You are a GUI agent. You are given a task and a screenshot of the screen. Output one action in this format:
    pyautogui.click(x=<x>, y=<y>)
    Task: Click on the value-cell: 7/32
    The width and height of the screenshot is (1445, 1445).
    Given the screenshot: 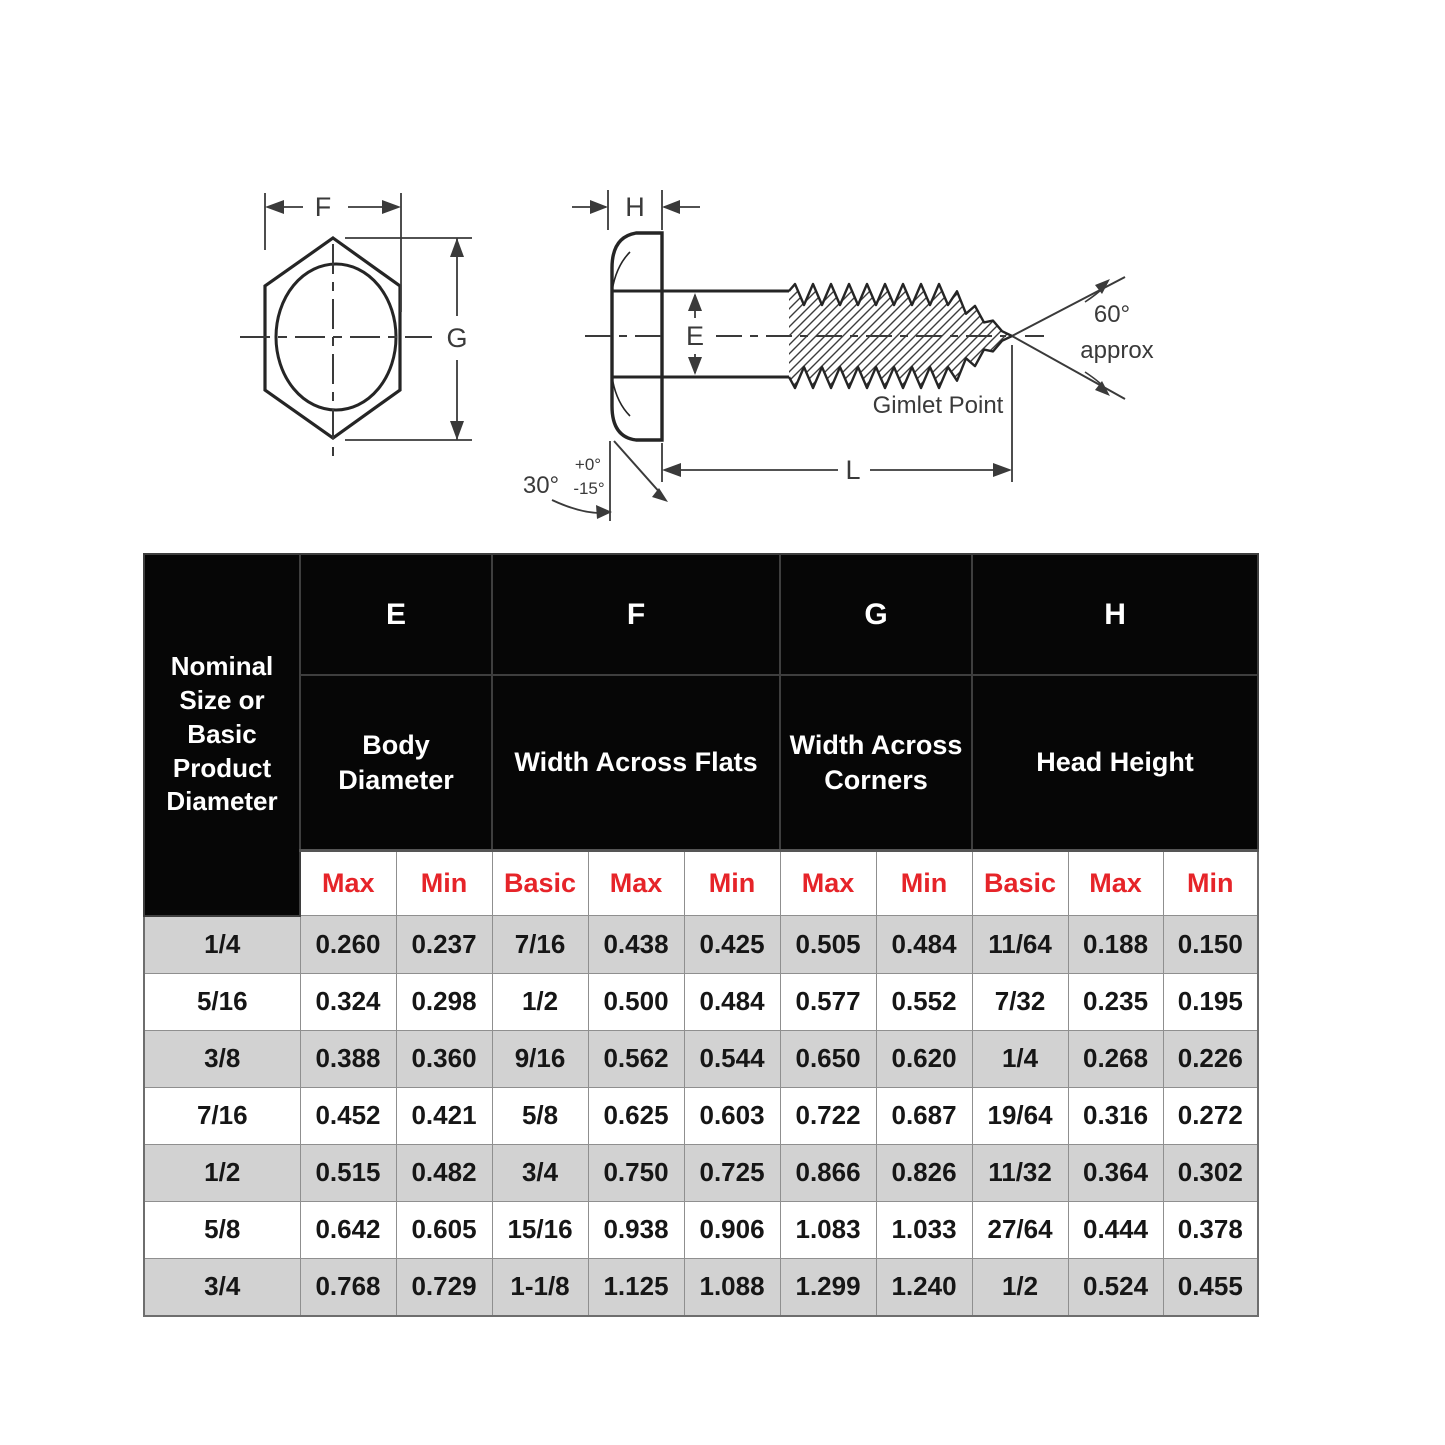 What is the action you would take?
    pyautogui.click(x=1020, y=1001)
    